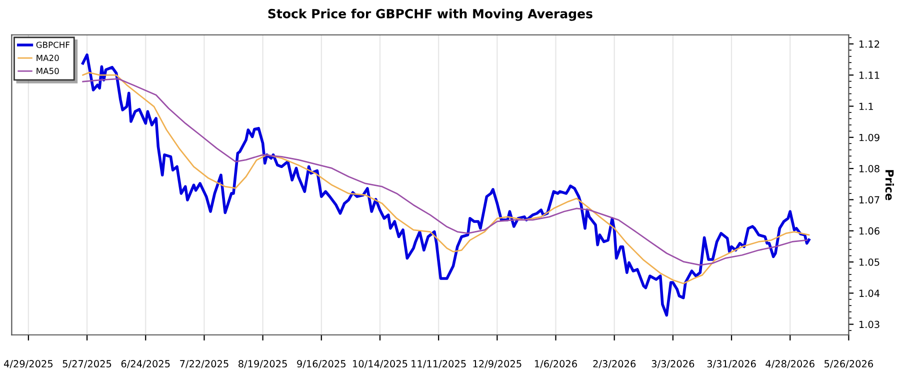 This screenshot has height=375, width=900. I want to click on x-tick-label: 6/24/2025, so click(145, 364).